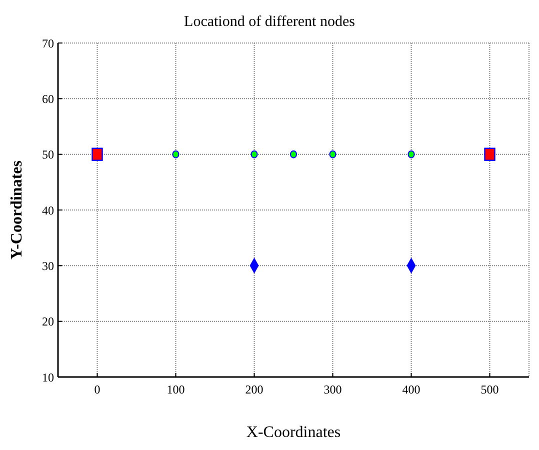 This screenshot has height=450, width=539. I want to click on y-tick-label: 60, so click(48, 99).